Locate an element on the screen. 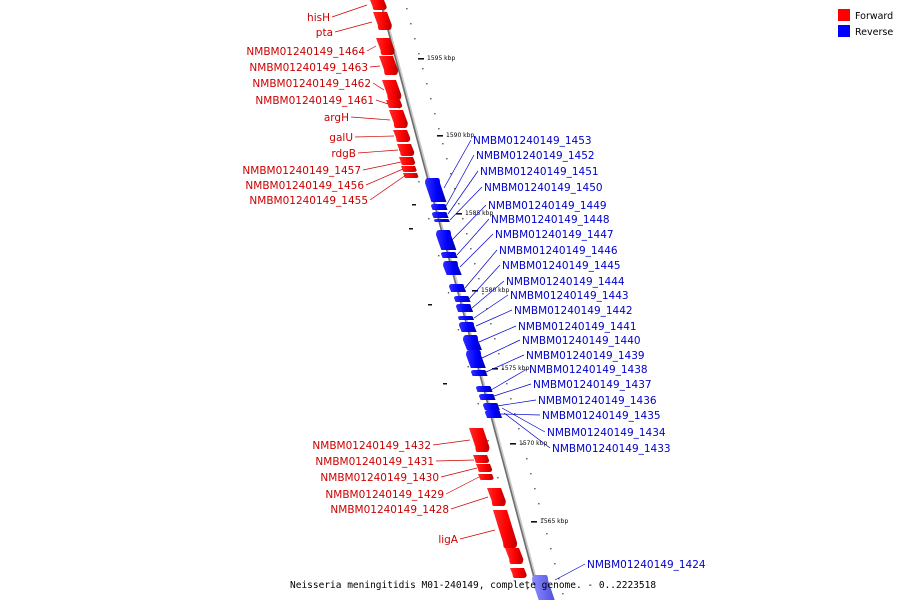  reverse-gene-label: NMBM01240149_1450 is located at coordinates (543, 188).